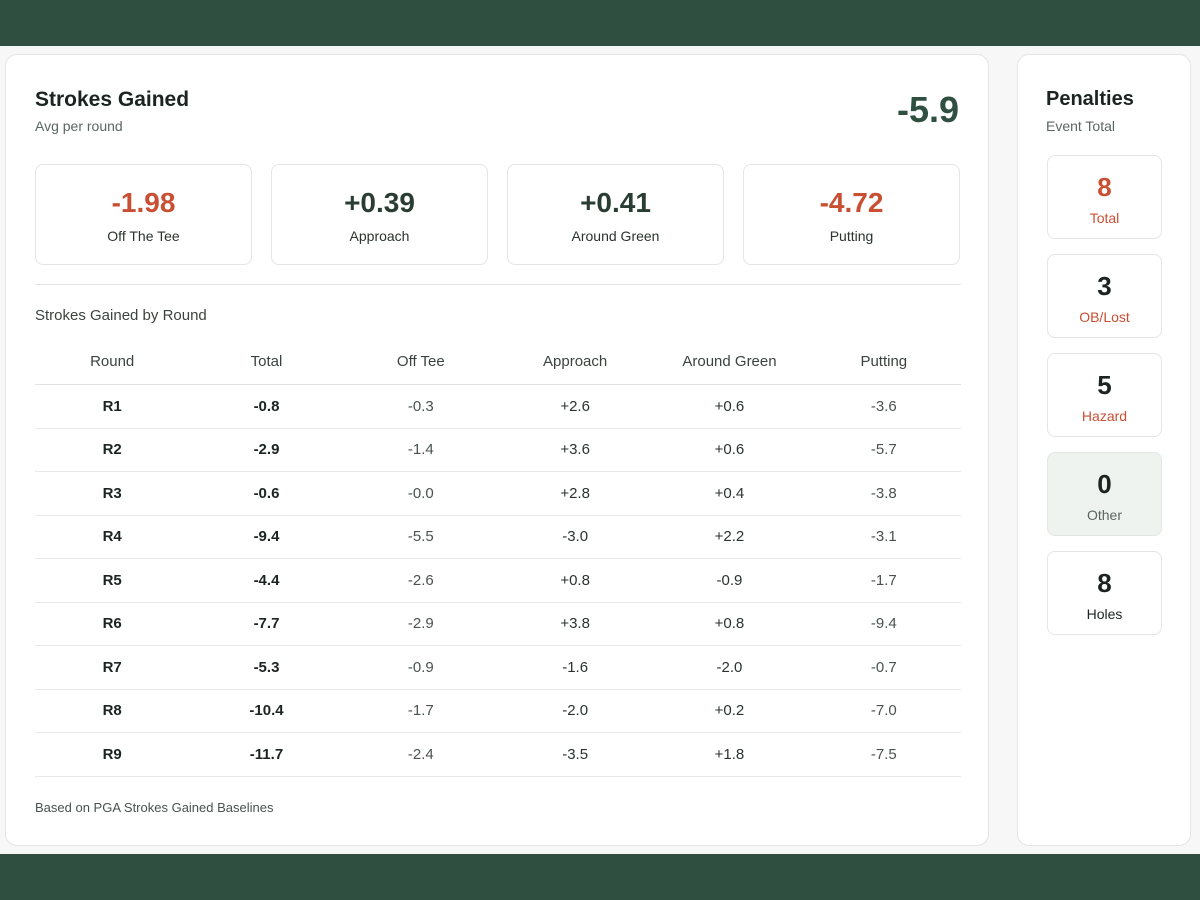  I want to click on cell-putting: -0.7, so click(883, 667).